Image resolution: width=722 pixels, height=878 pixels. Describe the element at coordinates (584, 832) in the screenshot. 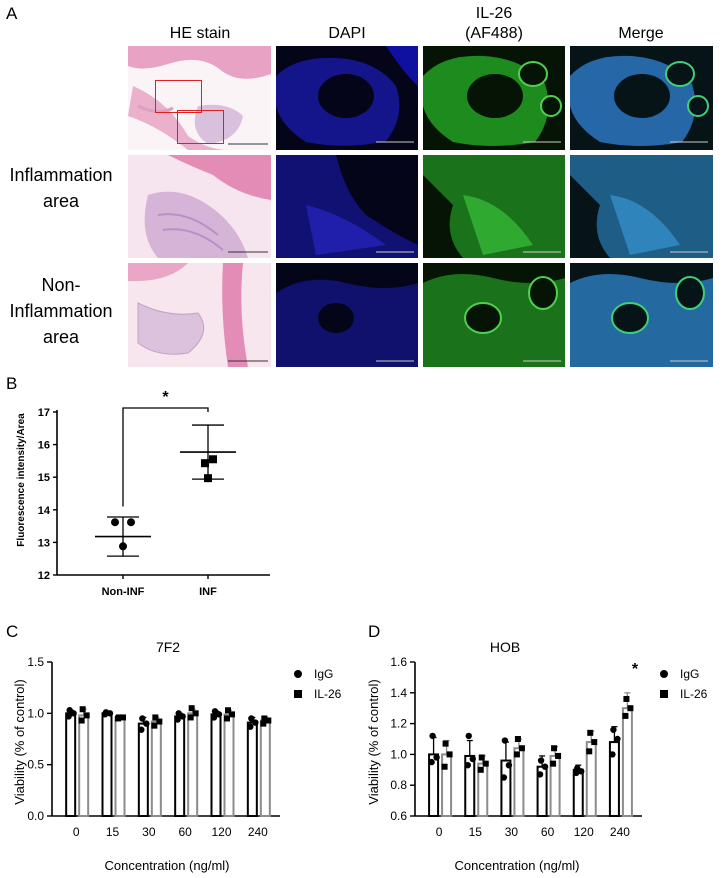

I see `chart-d-xtick-label: 120` at that location.